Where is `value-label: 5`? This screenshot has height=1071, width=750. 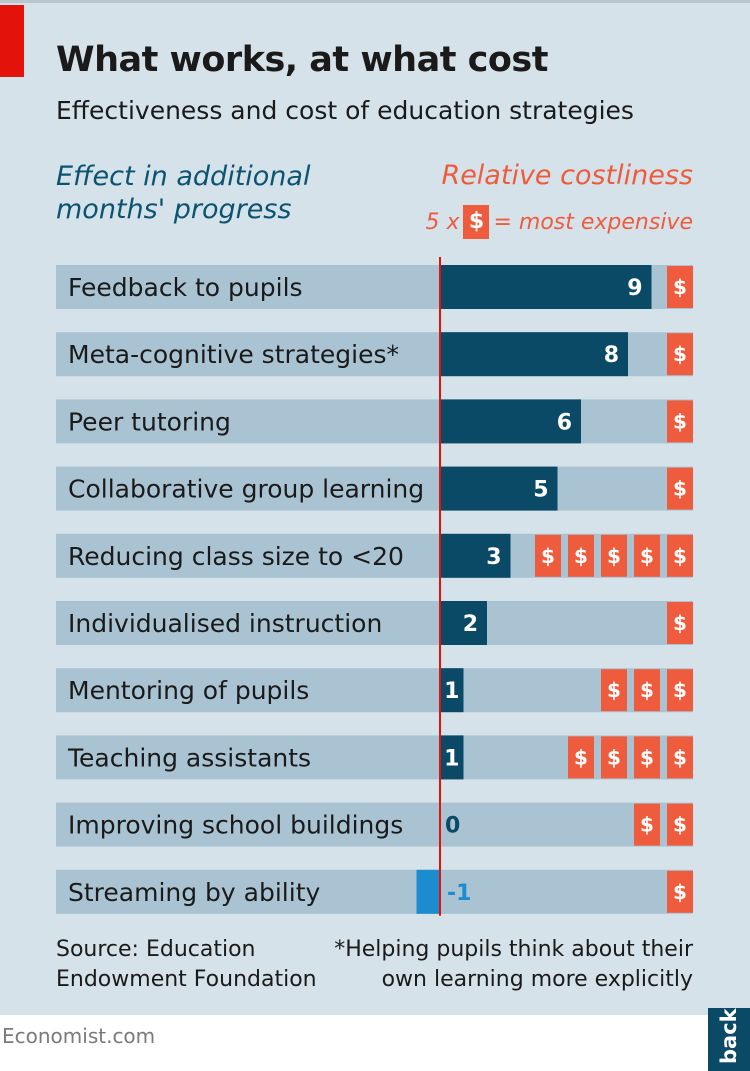
value-label: 5 is located at coordinates (540, 490).